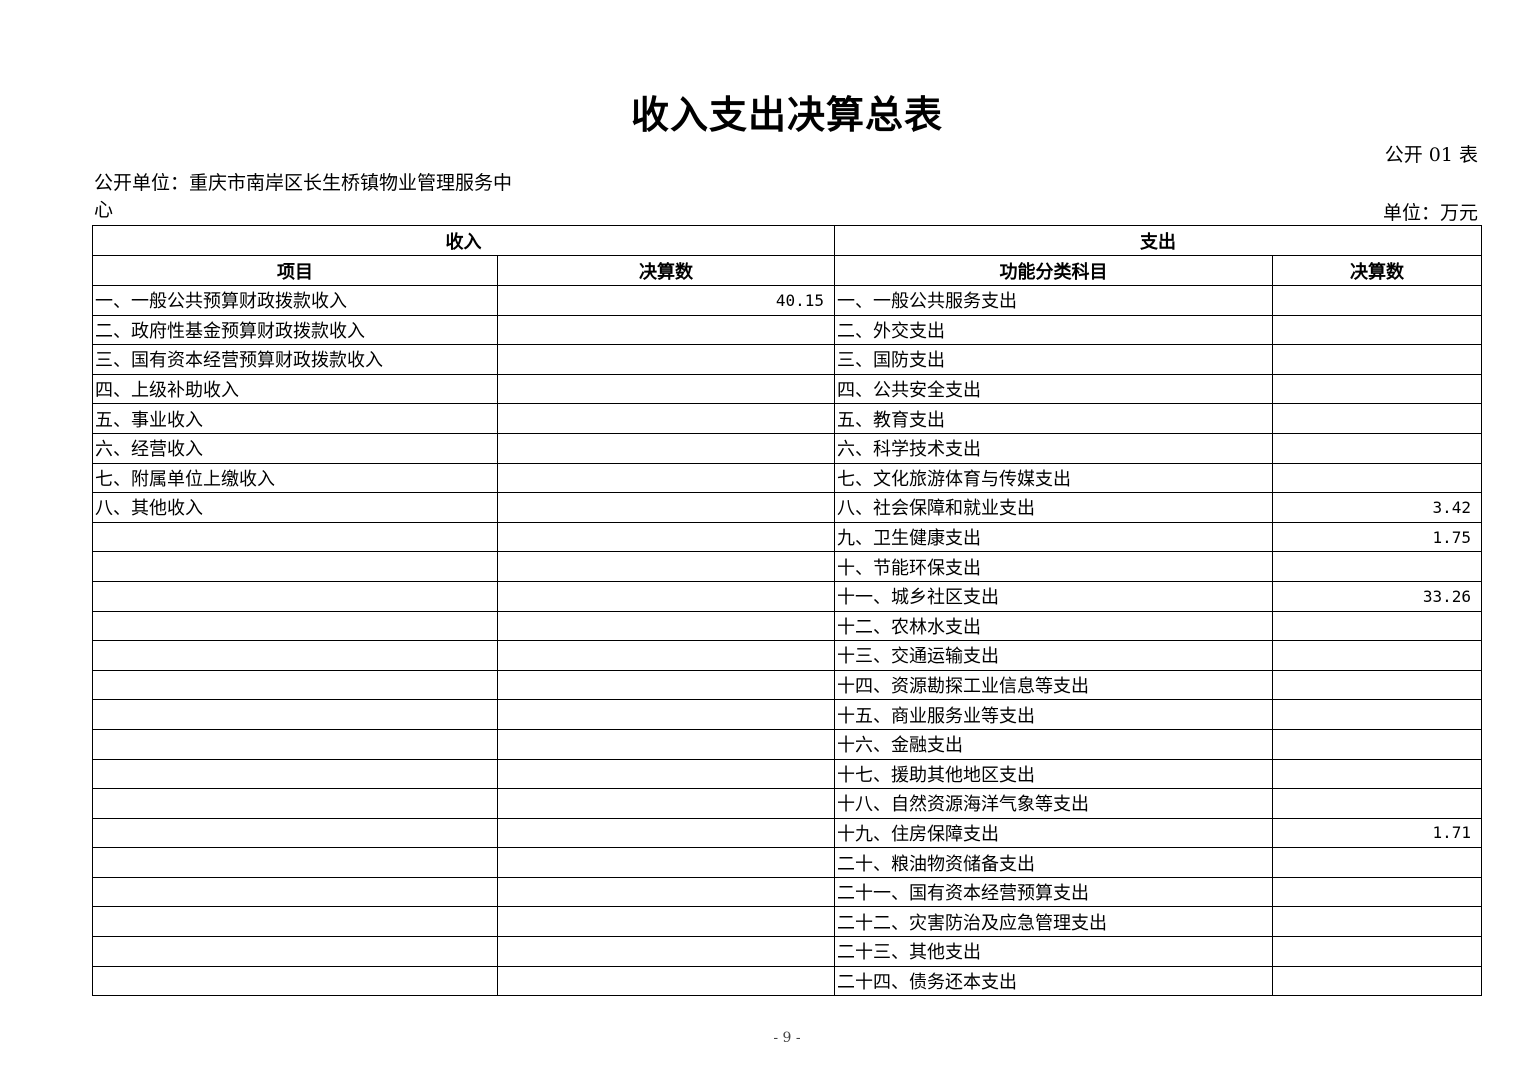  What do you see at coordinates (666, 300) in the screenshot?
I see `income-amount-cell: 40.15` at bounding box center [666, 300].